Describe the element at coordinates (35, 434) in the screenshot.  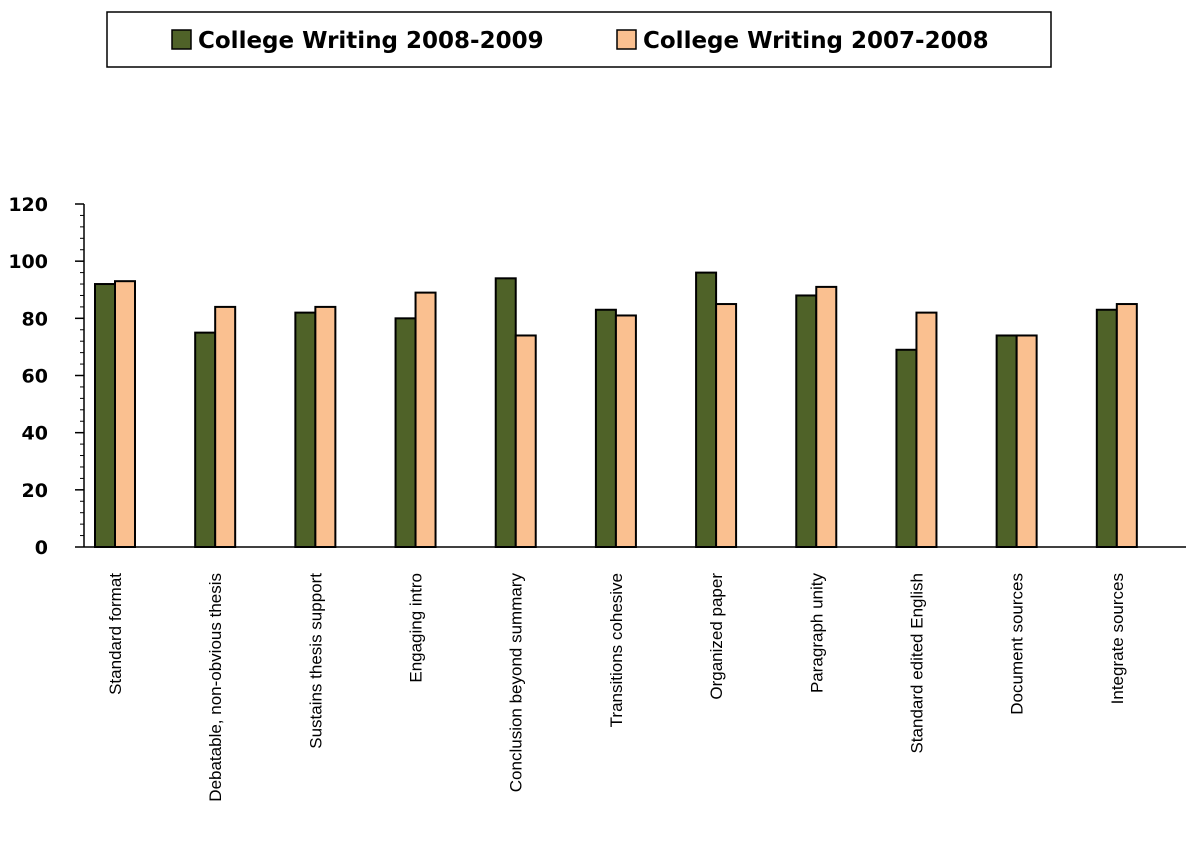
I see `y-tick-label: 40` at that location.